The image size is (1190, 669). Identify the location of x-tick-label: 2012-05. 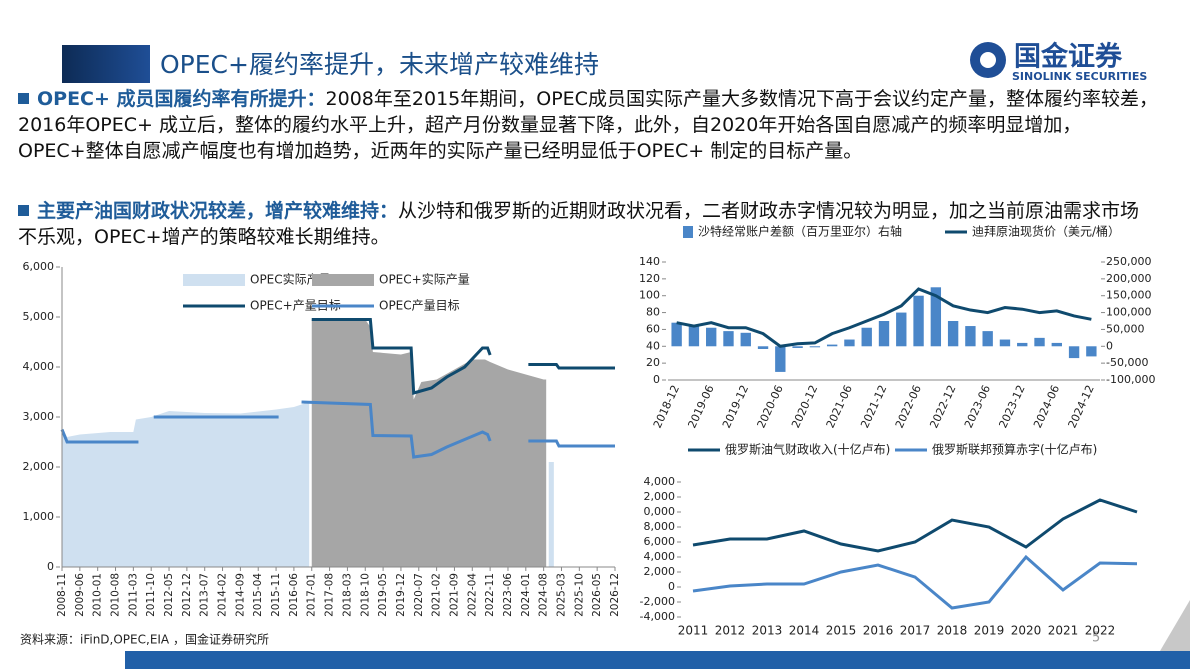
(169, 595).